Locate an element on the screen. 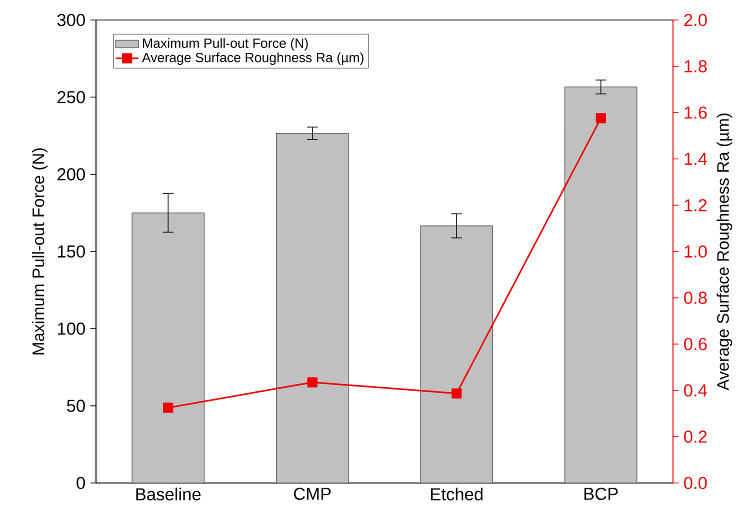 The width and height of the screenshot is (746, 516). y2-tick-label: 0.2 is located at coordinates (695, 436).